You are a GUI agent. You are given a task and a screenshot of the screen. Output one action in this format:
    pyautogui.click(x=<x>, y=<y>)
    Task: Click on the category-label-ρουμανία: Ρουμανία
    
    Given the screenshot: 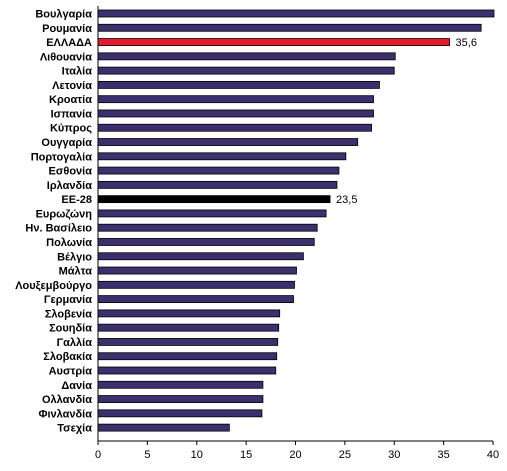 What is the action you would take?
    pyautogui.click(x=67, y=29)
    